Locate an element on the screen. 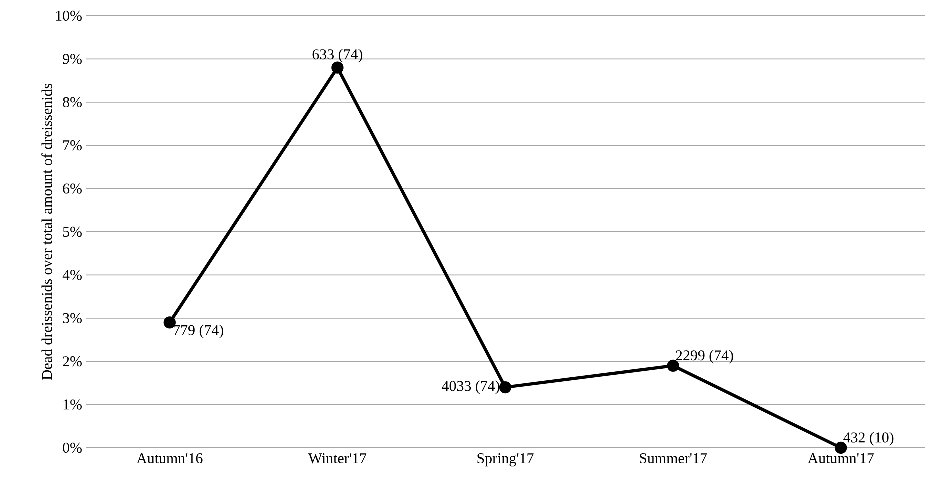 Image resolution: width=929 pixels, height=488 pixels. y-tick-label: 7% is located at coordinates (73, 145).